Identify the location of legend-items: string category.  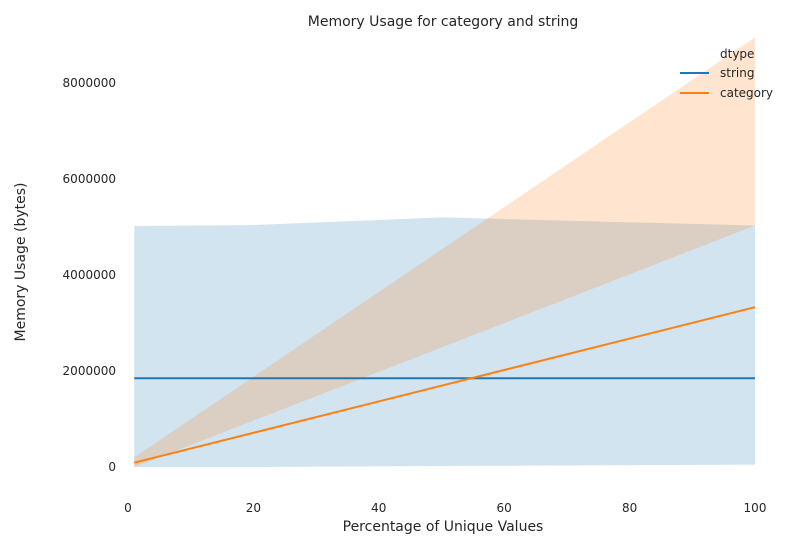
(726, 83).